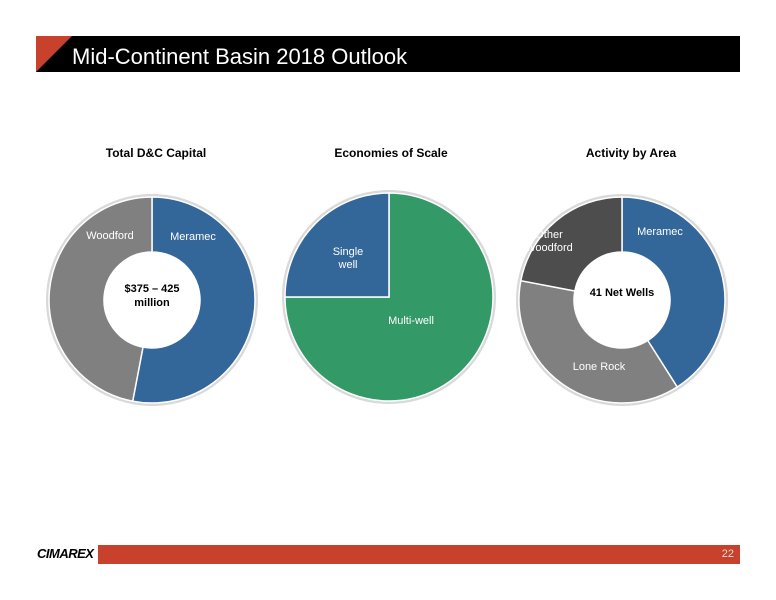  Describe the element at coordinates (110, 236) in the screenshot. I see `slice-label-woodford: Woodford` at that location.